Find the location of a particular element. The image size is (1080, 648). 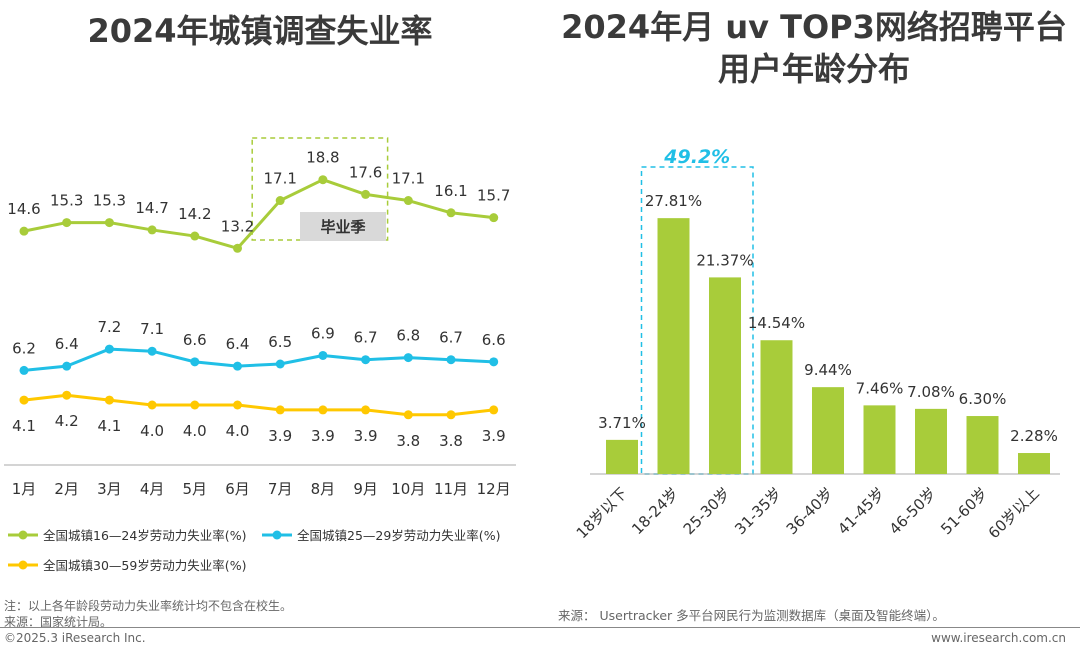

graduation-season-label: 毕业季 is located at coordinates (342, 227).